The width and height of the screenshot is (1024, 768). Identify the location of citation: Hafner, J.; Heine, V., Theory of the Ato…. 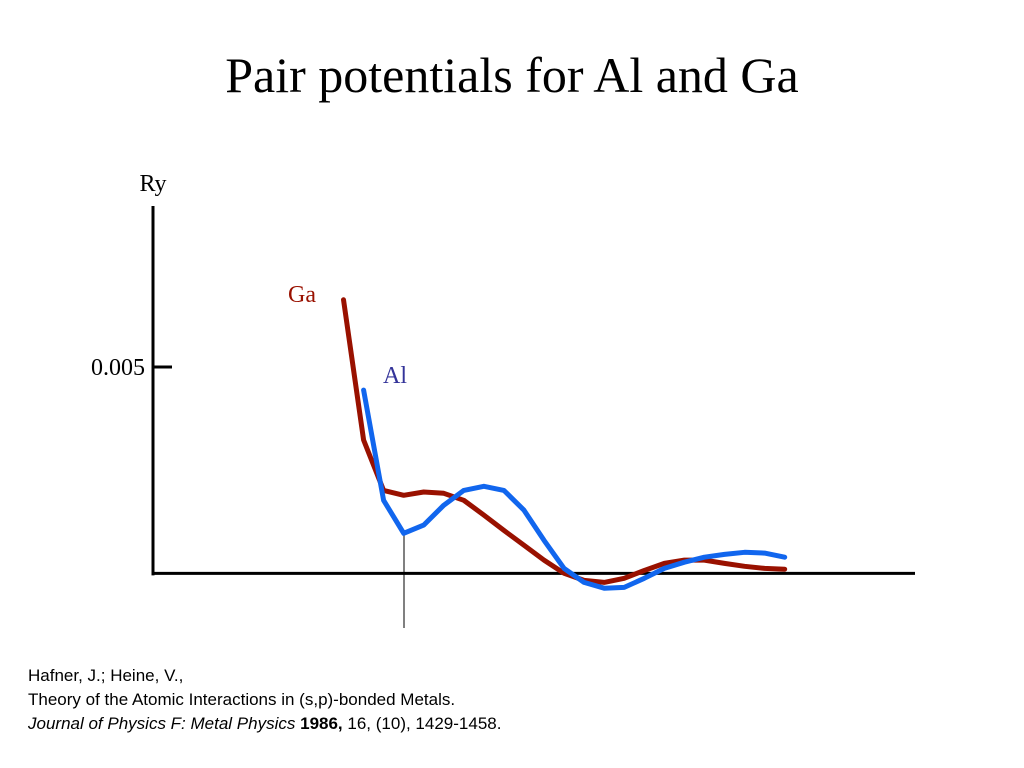
(264, 700).